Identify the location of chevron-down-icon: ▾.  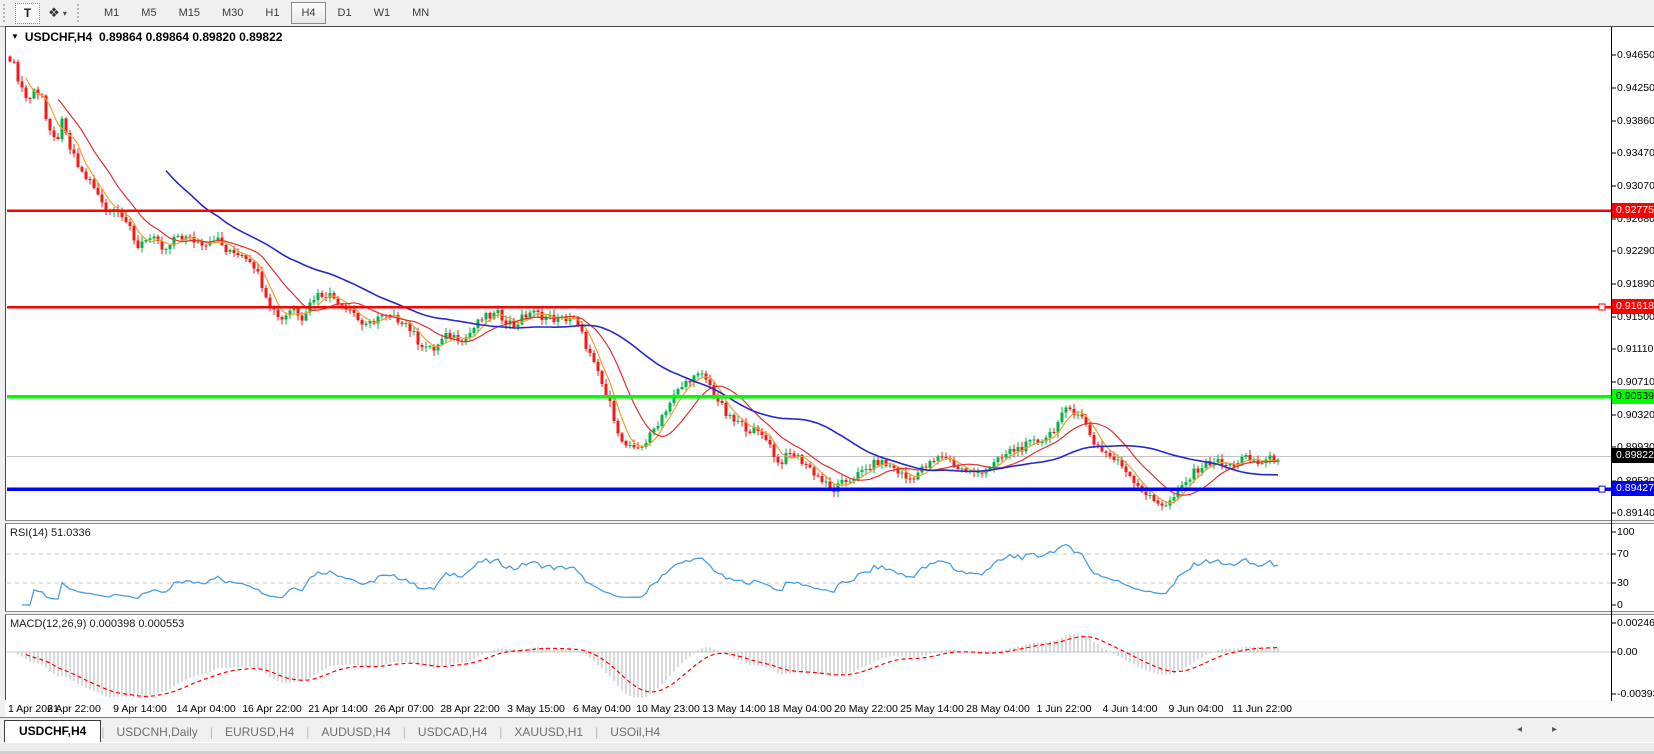
(64, 13).